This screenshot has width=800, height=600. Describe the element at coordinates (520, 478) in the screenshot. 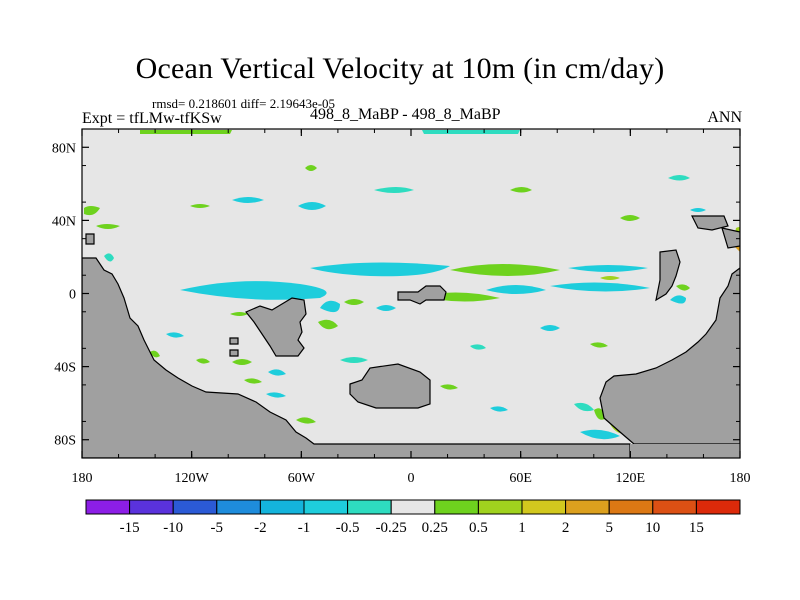

I see `x-tick-label: 60E` at that location.